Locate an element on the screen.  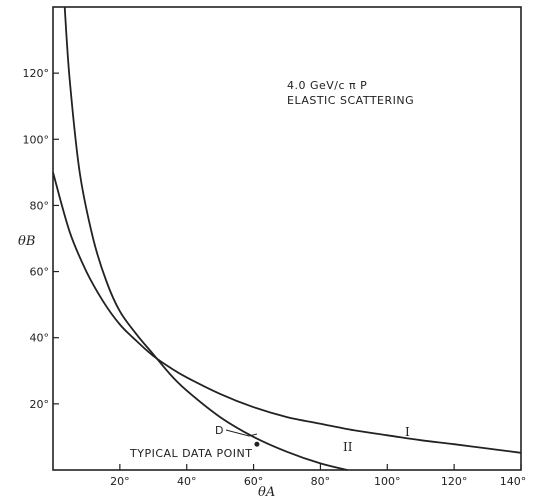
y-tick-label: 100° is located at coordinates (36, 139).